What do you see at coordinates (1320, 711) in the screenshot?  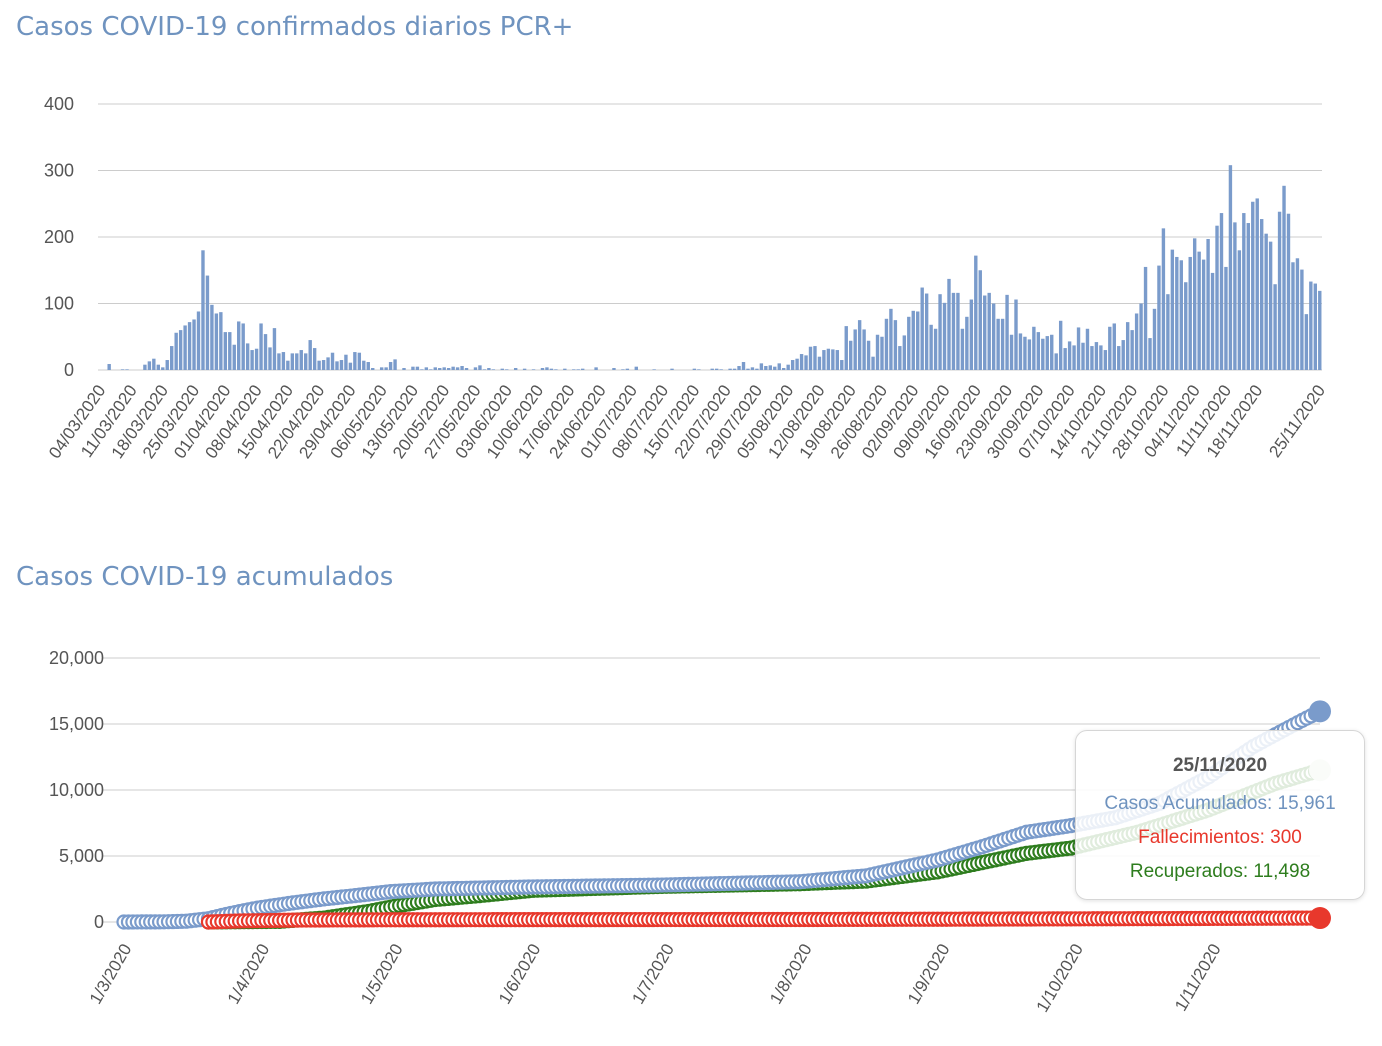 I see `series-end-marker` at bounding box center [1320, 711].